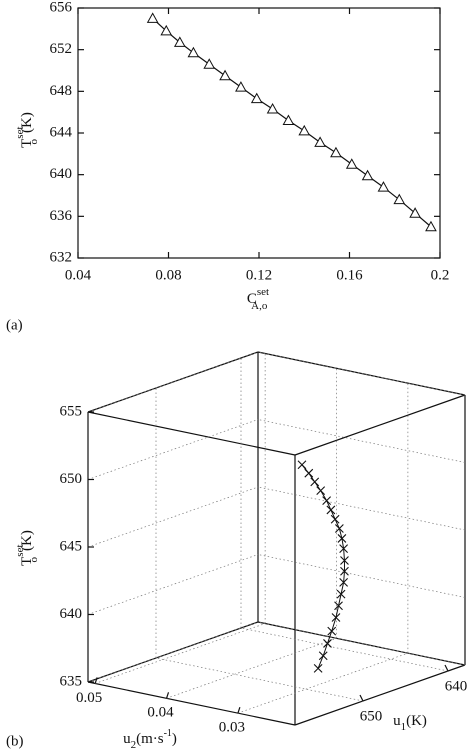 The image size is (474, 753). Describe the element at coordinates (61, 7) in the screenshot. I see `y-tick-label: 656` at that location.